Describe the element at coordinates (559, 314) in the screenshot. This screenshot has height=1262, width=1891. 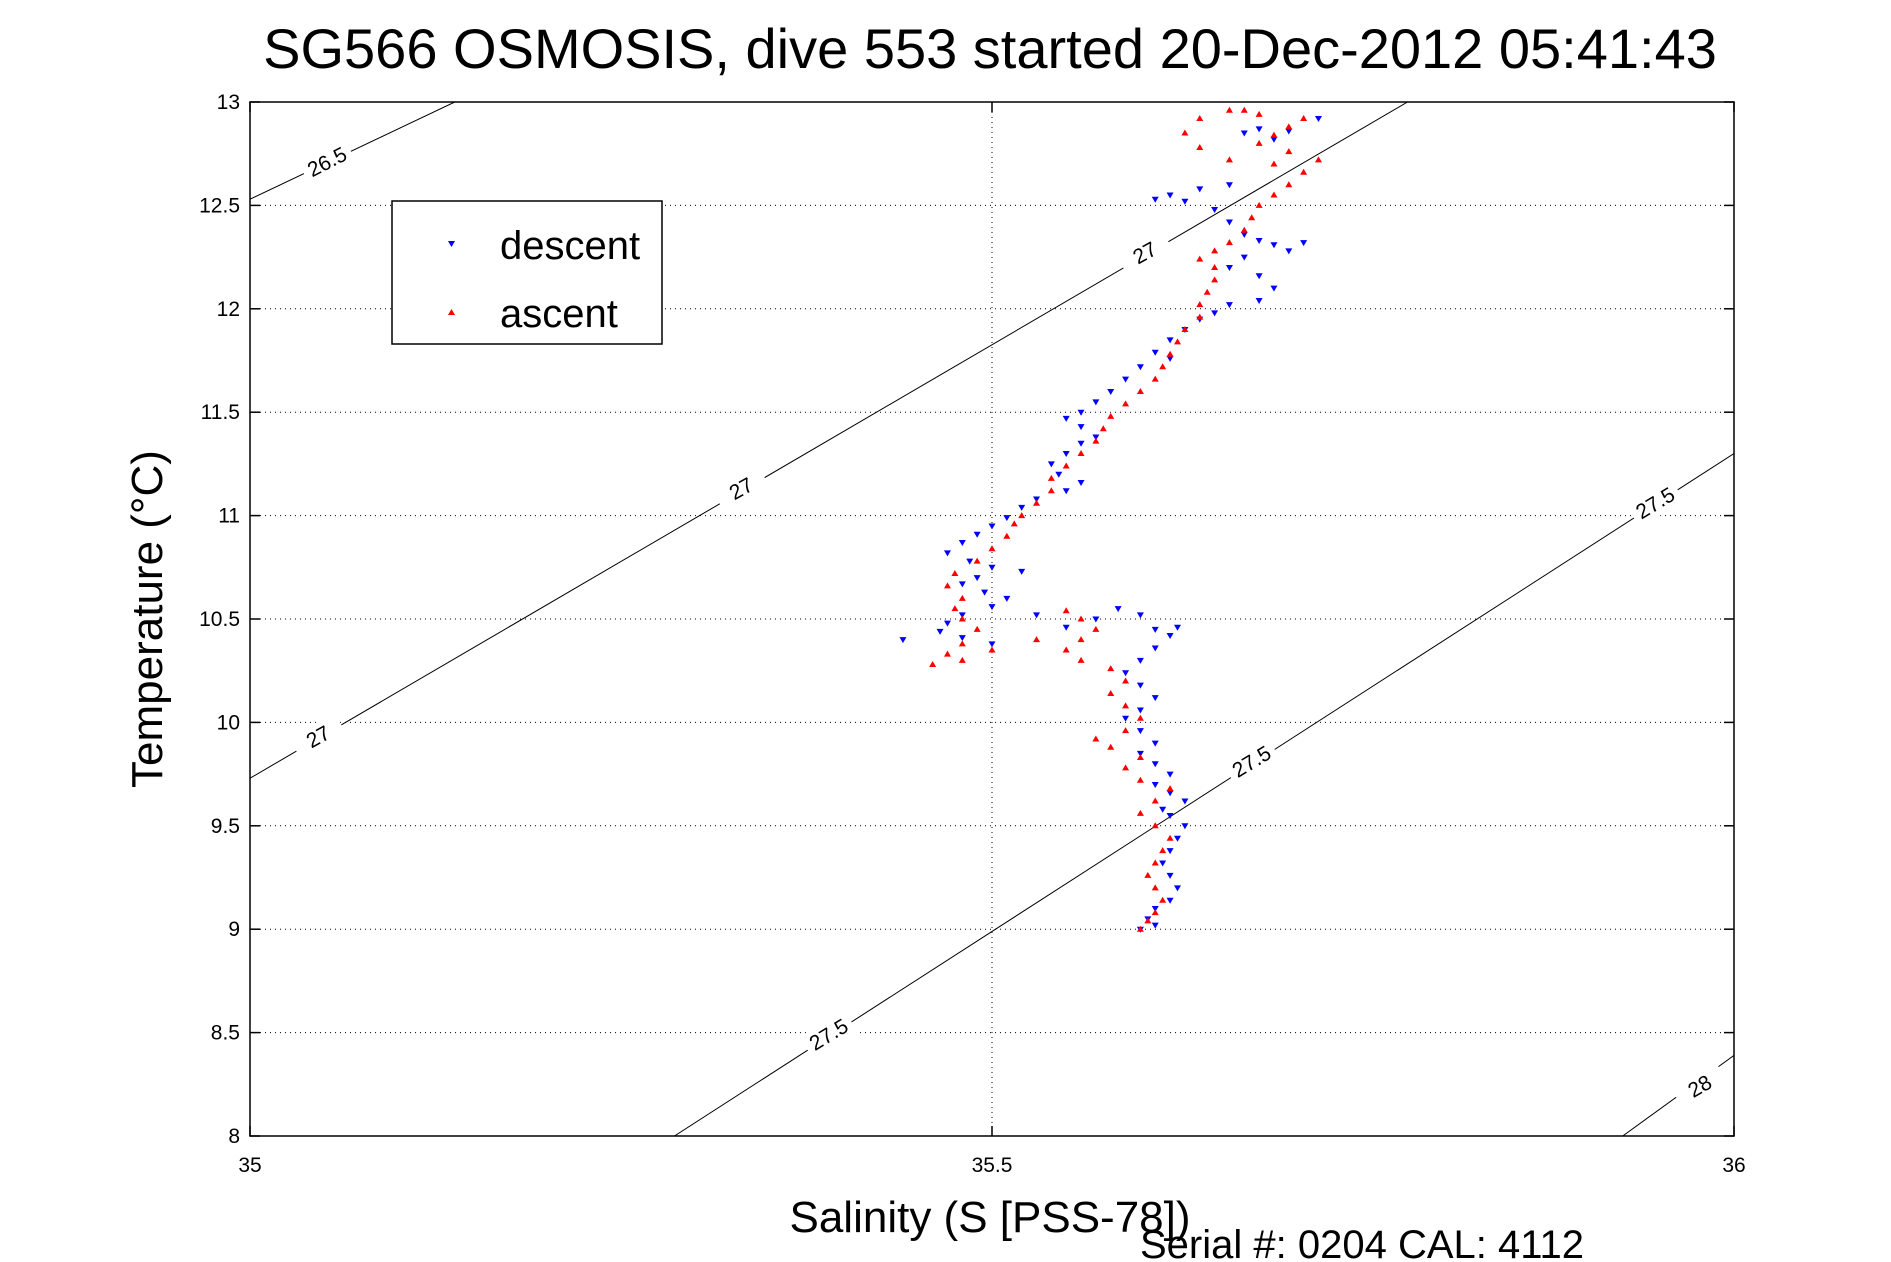
I see `legend-ascent-label: ascent` at that location.